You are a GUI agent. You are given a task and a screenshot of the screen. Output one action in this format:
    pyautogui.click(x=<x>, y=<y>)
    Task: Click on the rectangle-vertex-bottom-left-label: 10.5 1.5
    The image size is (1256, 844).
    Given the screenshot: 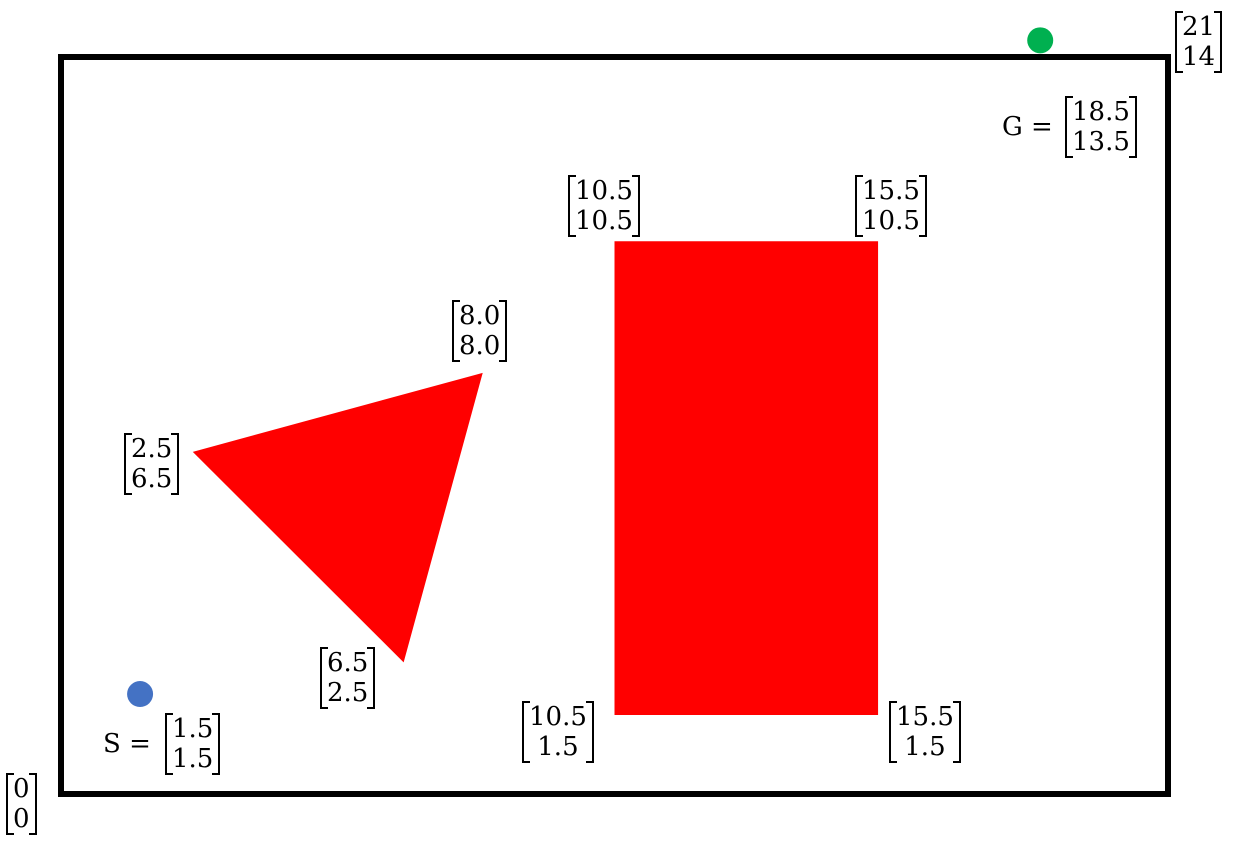 What is the action you would take?
    pyautogui.click(x=558, y=732)
    